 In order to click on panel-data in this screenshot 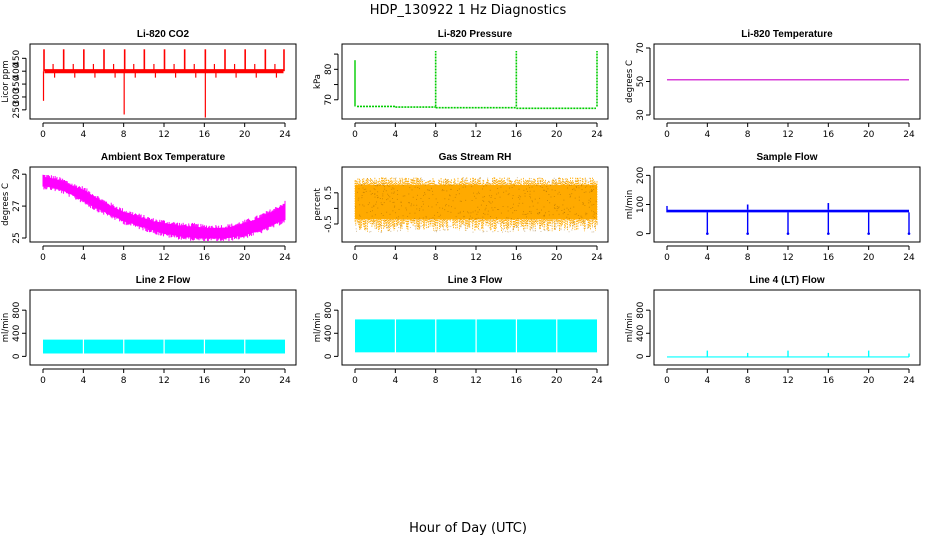, I will do `click(164, 207)`.